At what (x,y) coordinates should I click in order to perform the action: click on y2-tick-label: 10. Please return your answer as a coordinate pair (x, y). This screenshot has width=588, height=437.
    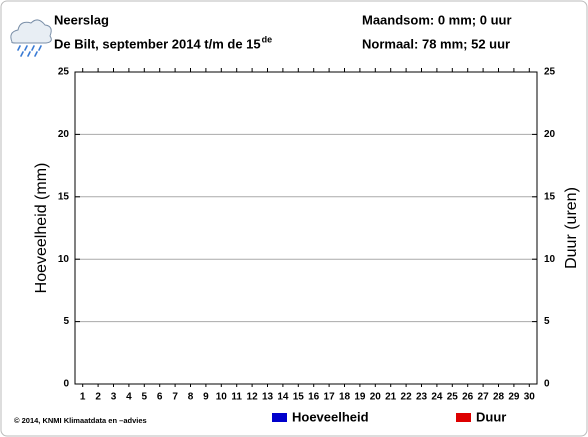
    Looking at the image, I should click on (550, 259).